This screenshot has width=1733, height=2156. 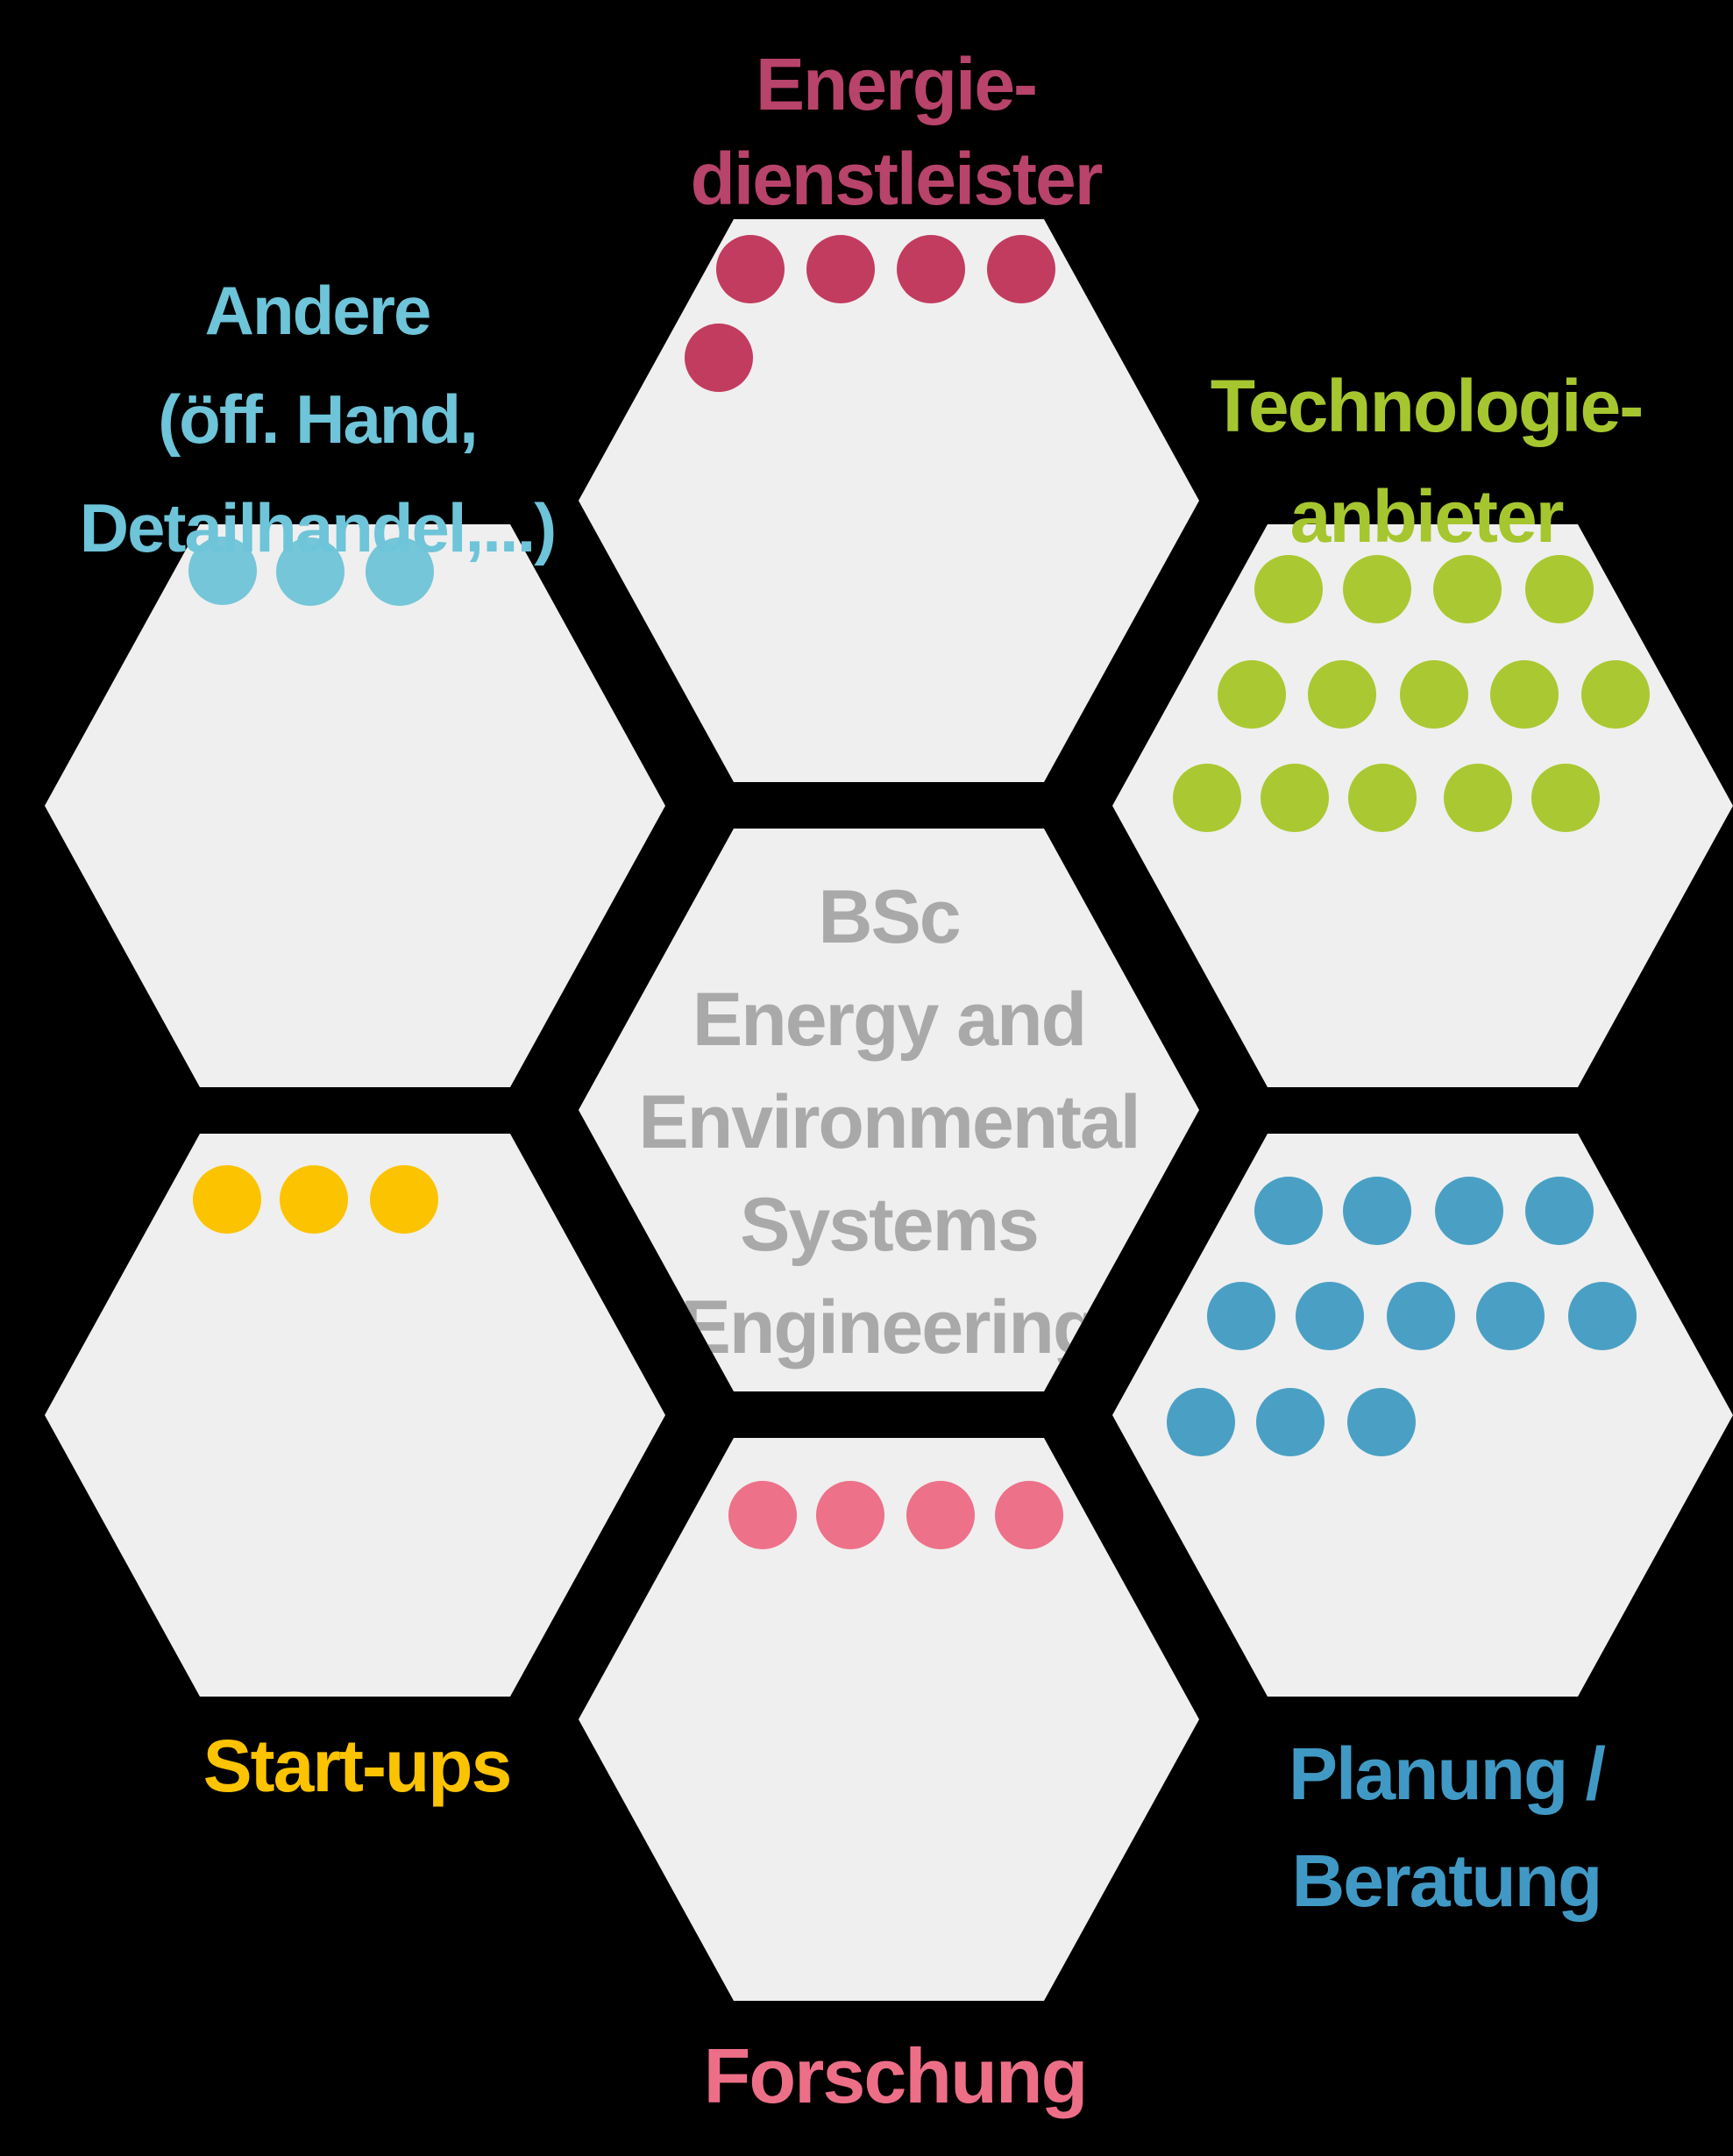 What do you see at coordinates (1447, 1827) in the screenshot?
I see `label-planungberatung: Planung / Beratung` at bounding box center [1447, 1827].